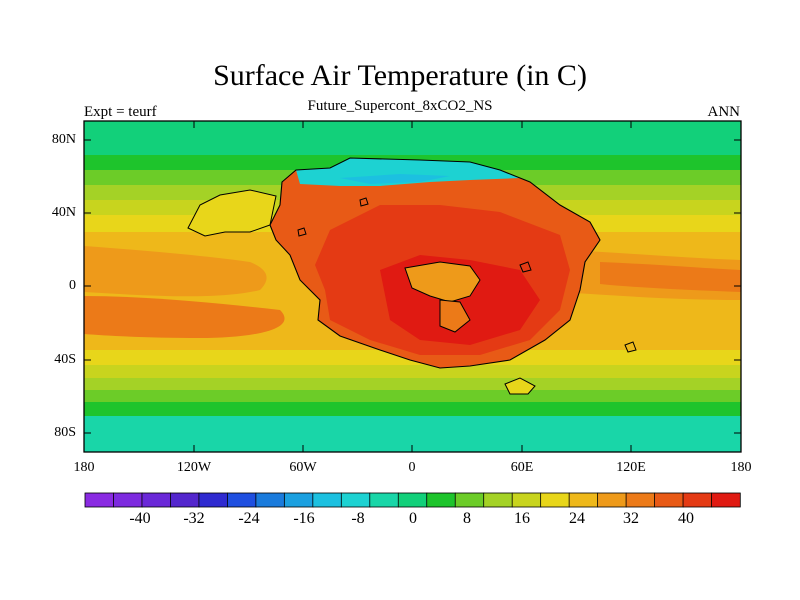 This screenshot has width=800, height=600. What do you see at coordinates (120, 112) in the screenshot?
I see `experiment-label: Expt = teurf` at bounding box center [120, 112].